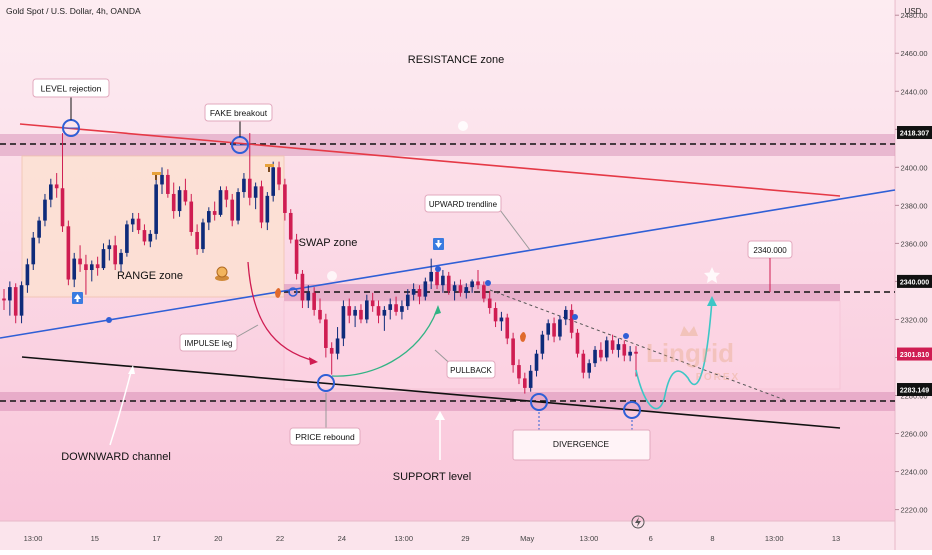 The image size is (932, 555). Describe the element at coordinates (456, 60) in the screenshot. I see `resistance-zone-label: RESISTANCE zone` at that location.